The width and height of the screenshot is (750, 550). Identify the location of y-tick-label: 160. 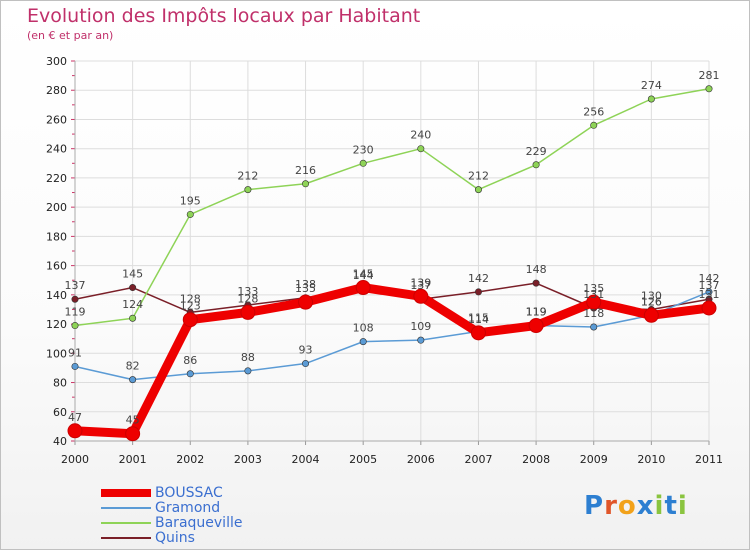
(56, 266).